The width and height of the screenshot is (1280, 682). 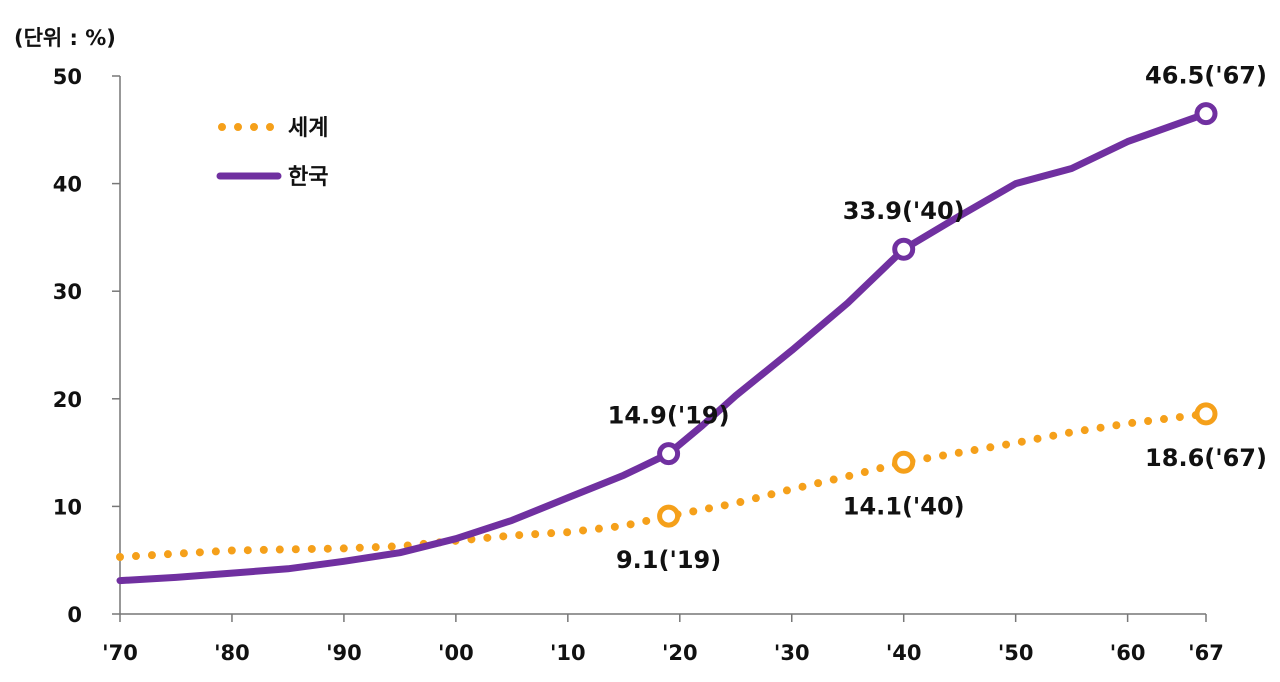 What do you see at coordinates (456, 653) in the screenshot?
I see `x-tick-label: '00` at bounding box center [456, 653].